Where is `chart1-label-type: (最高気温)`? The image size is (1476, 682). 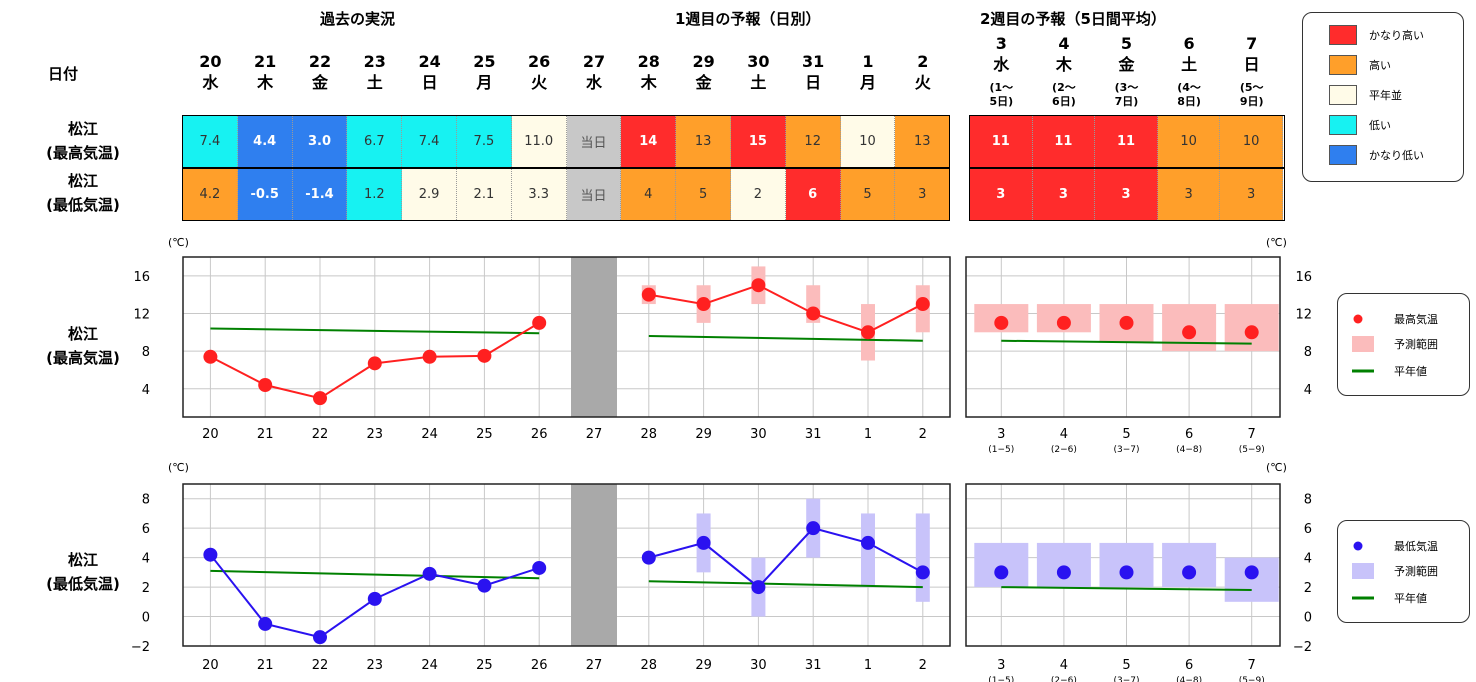 chart1-label-type: (最高気温) is located at coordinates (83, 358).